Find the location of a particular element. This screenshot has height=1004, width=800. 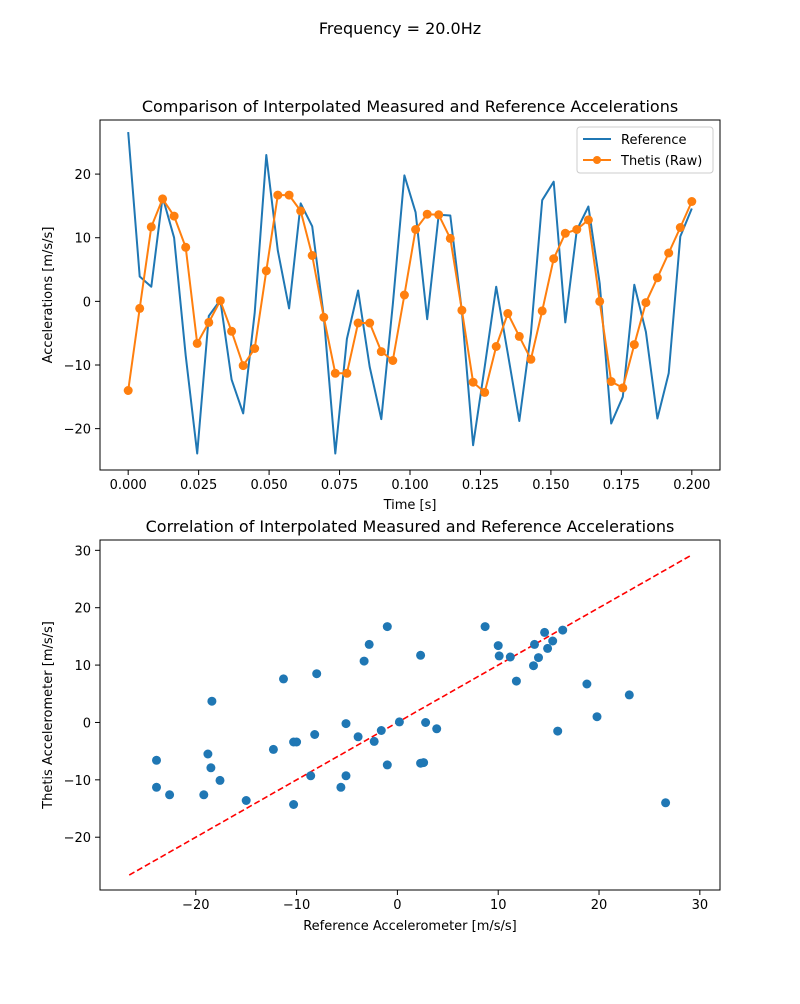

scatter-chart-ylabel: Thetis Accelerometer [m/s/s] is located at coordinates (48, 715).